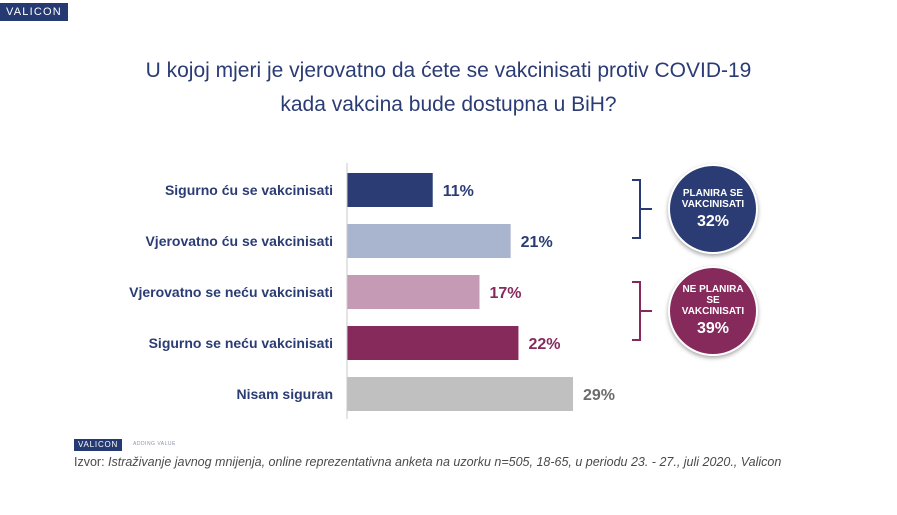  What do you see at coordinates (713, 221) in the screenshot?
I see `group-badge-value: 32%` at bounding box center [713, 221].